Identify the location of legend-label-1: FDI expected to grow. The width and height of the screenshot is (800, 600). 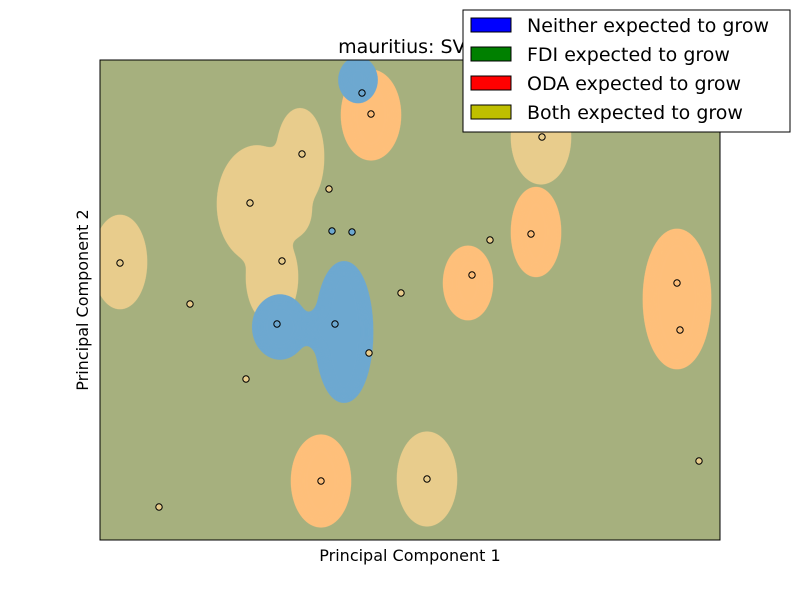
(628, 55).